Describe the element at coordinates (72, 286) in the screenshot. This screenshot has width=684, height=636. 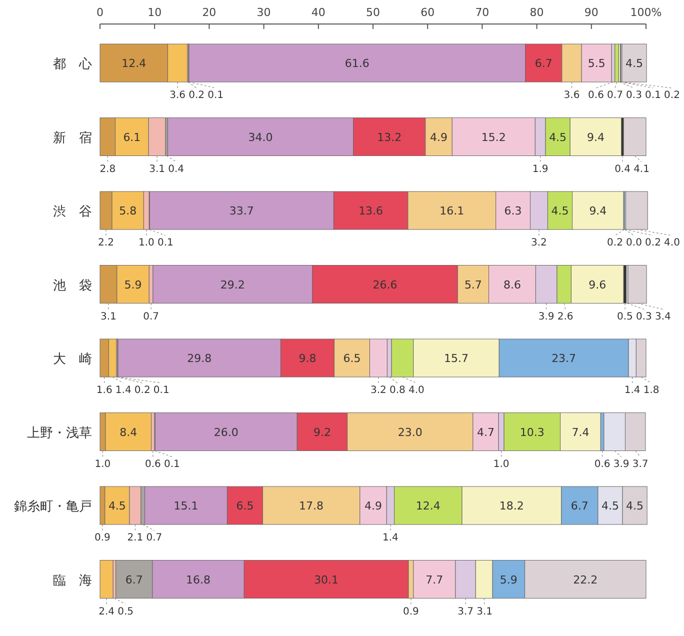
I see `y-tick-label: 池 袋` at that location.